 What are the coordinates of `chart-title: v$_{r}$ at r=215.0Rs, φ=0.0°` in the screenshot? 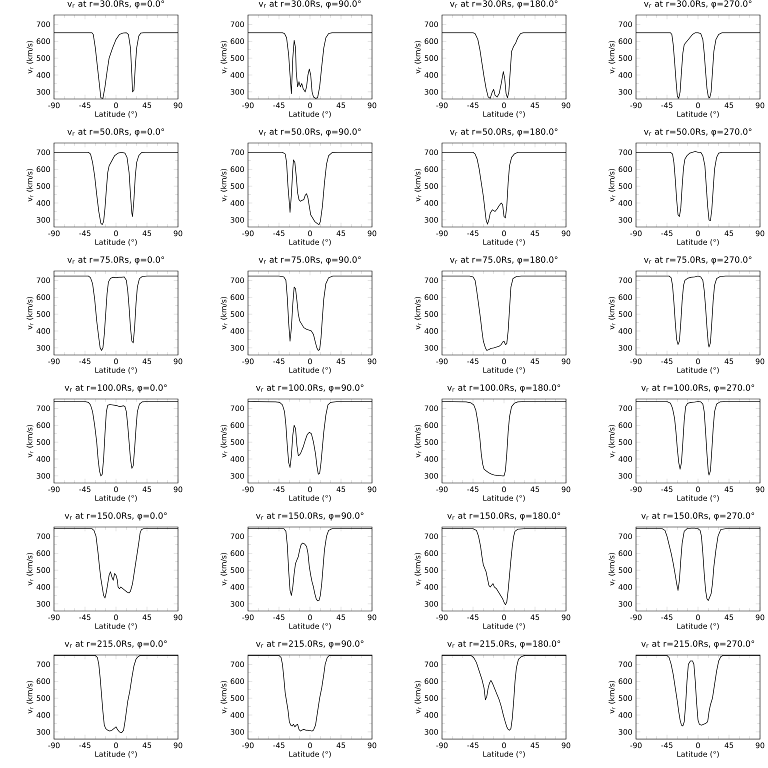 It's located at (115, 644).